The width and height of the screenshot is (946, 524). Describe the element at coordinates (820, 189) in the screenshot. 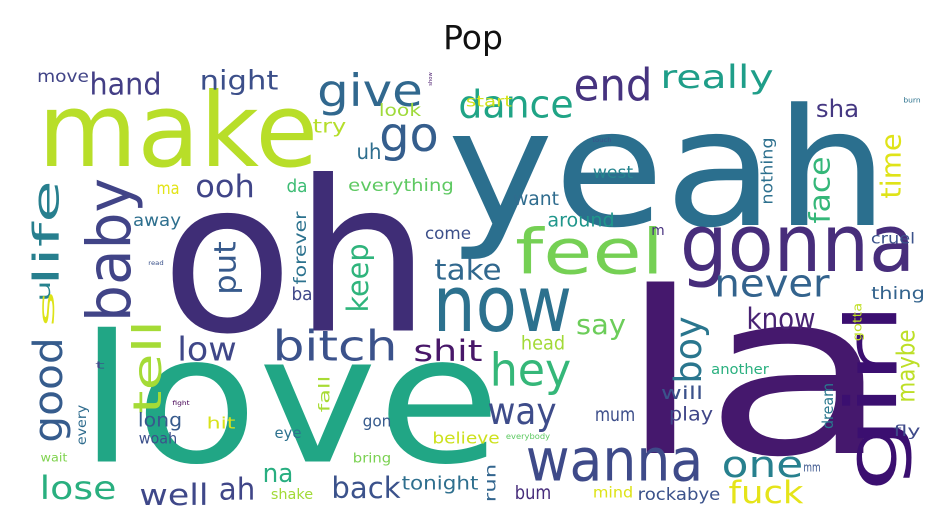

I see `word-face: face` at that location.